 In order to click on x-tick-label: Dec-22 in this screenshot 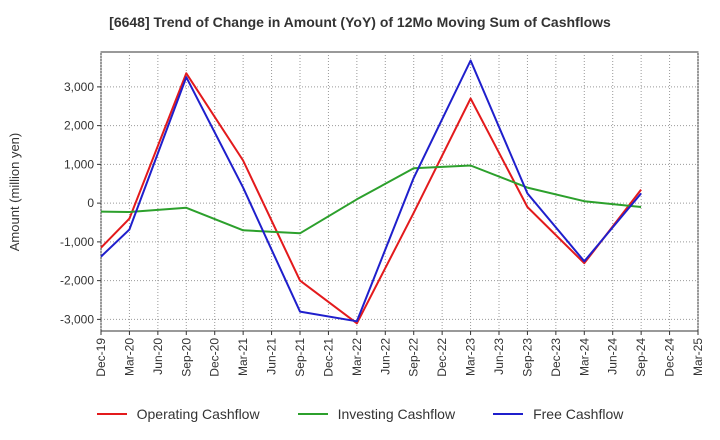, I will do `click(442, 357)`.